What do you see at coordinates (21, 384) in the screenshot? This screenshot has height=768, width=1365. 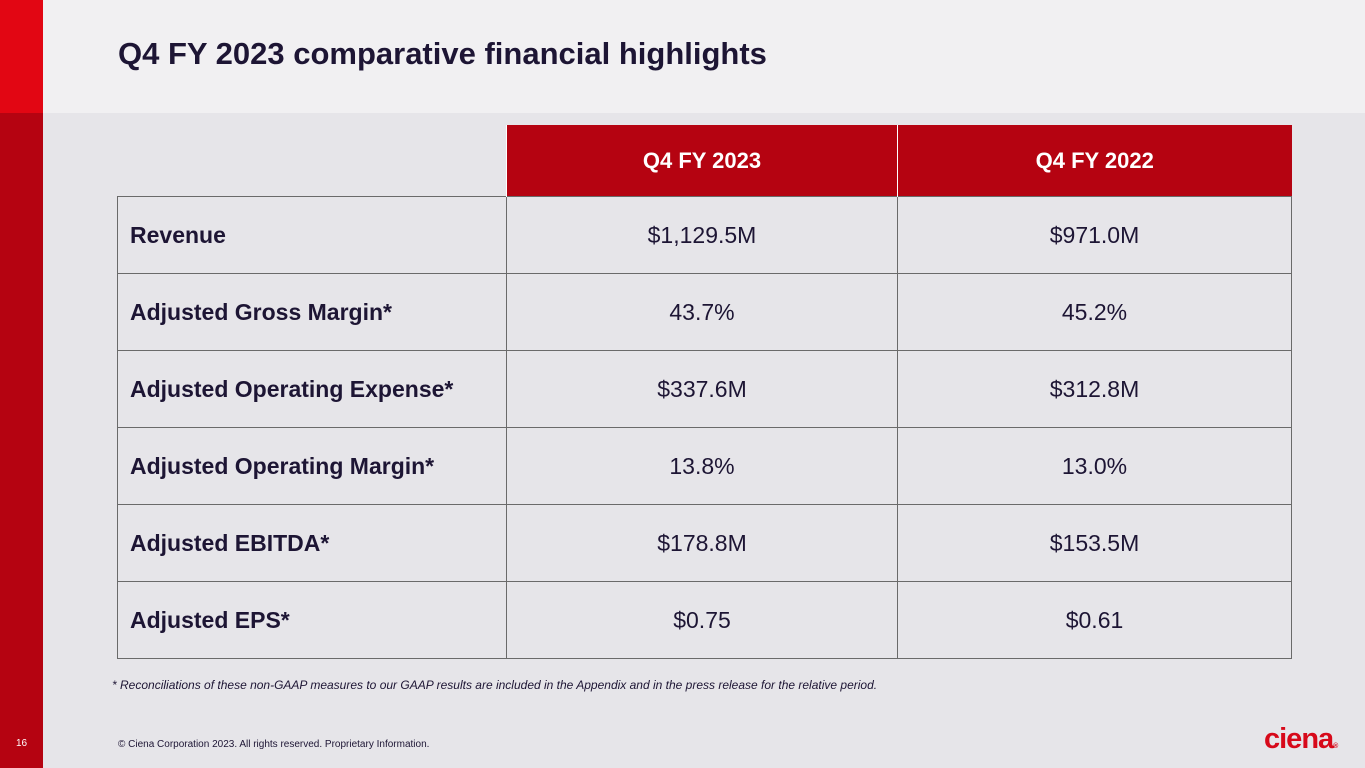 I see `side-bar` at bounding box center [21, 384].